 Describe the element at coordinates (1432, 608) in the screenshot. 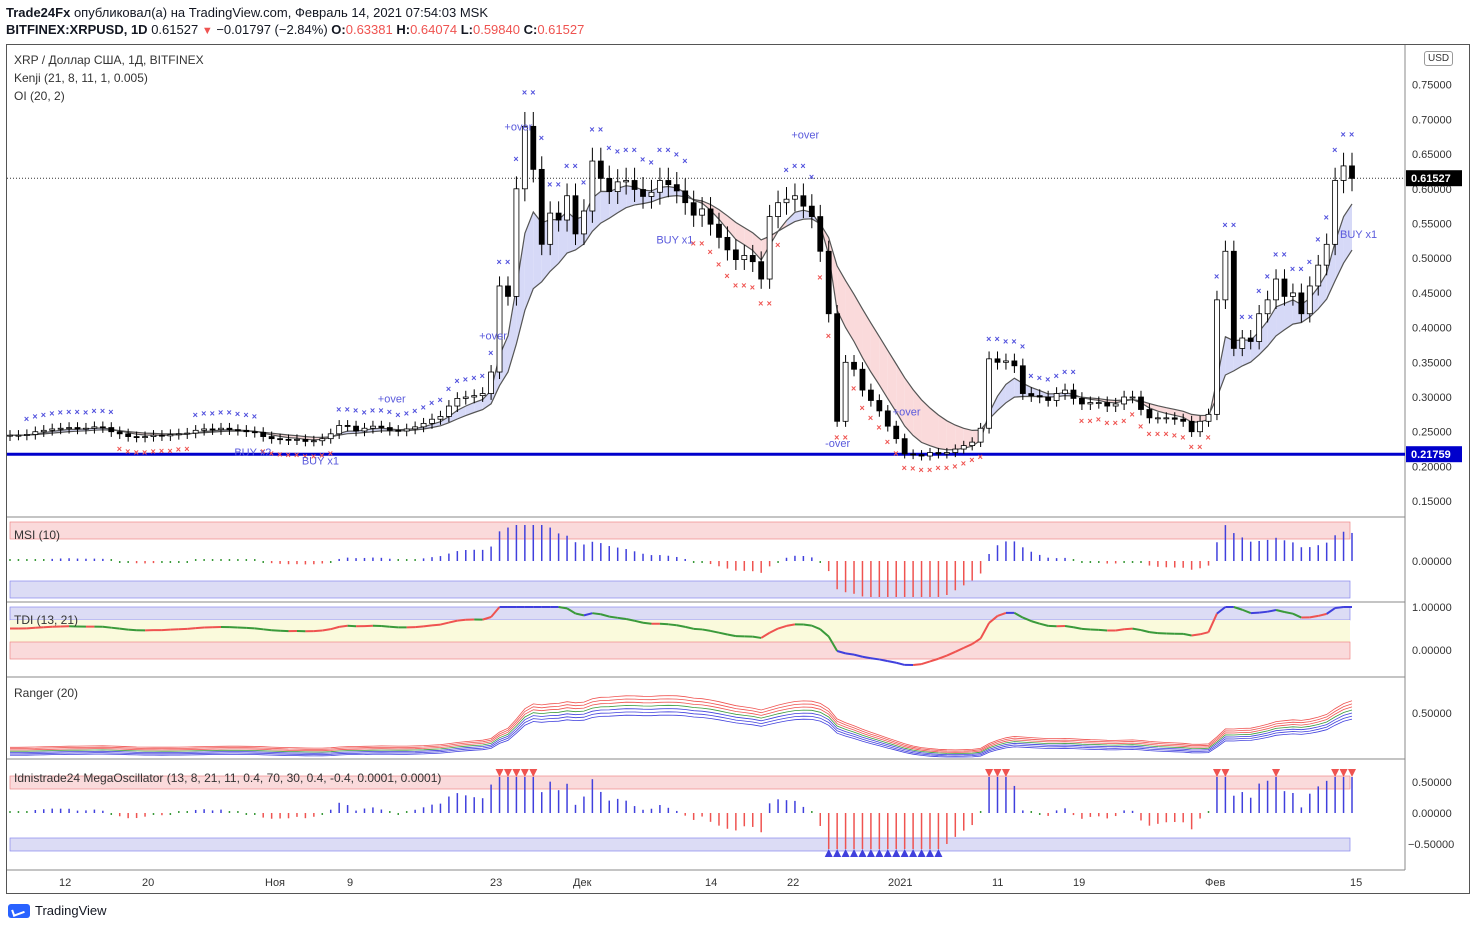

I see `tdi-tick-high: 1.00000` at that location.